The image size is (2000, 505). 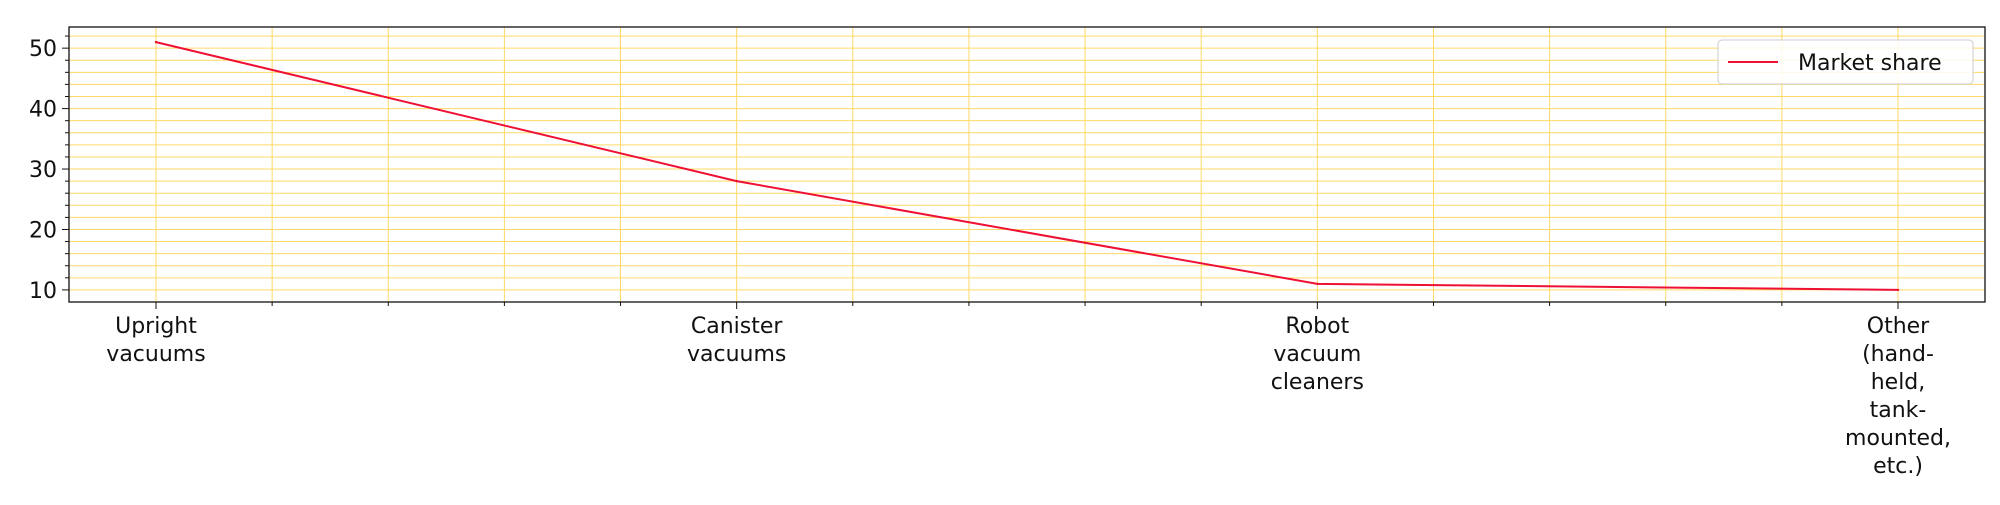 What do you see at coordinates (736, 340) in the screenshot?
I see `x-tick-label: Canister vacuums` at bounding box center [736, 340].